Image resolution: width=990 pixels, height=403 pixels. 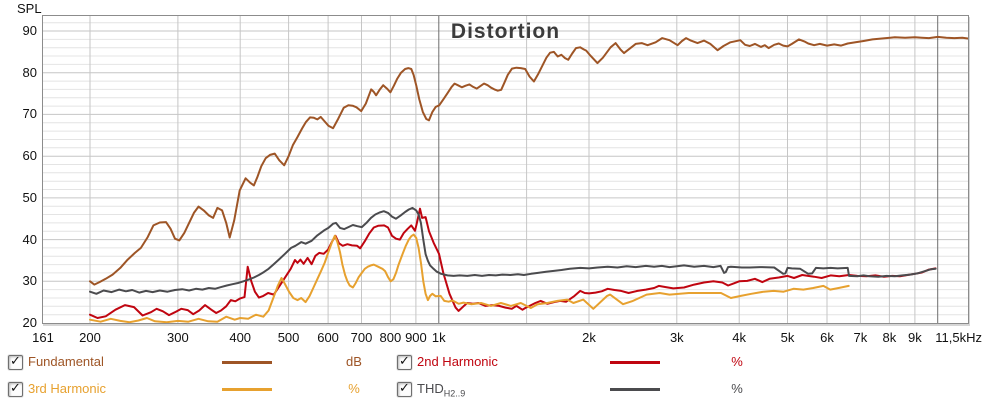 What do you see at coordinates (29, 31) in the screenshot?
I see `y-tick-label: 90` at bounding box center [29, 31].